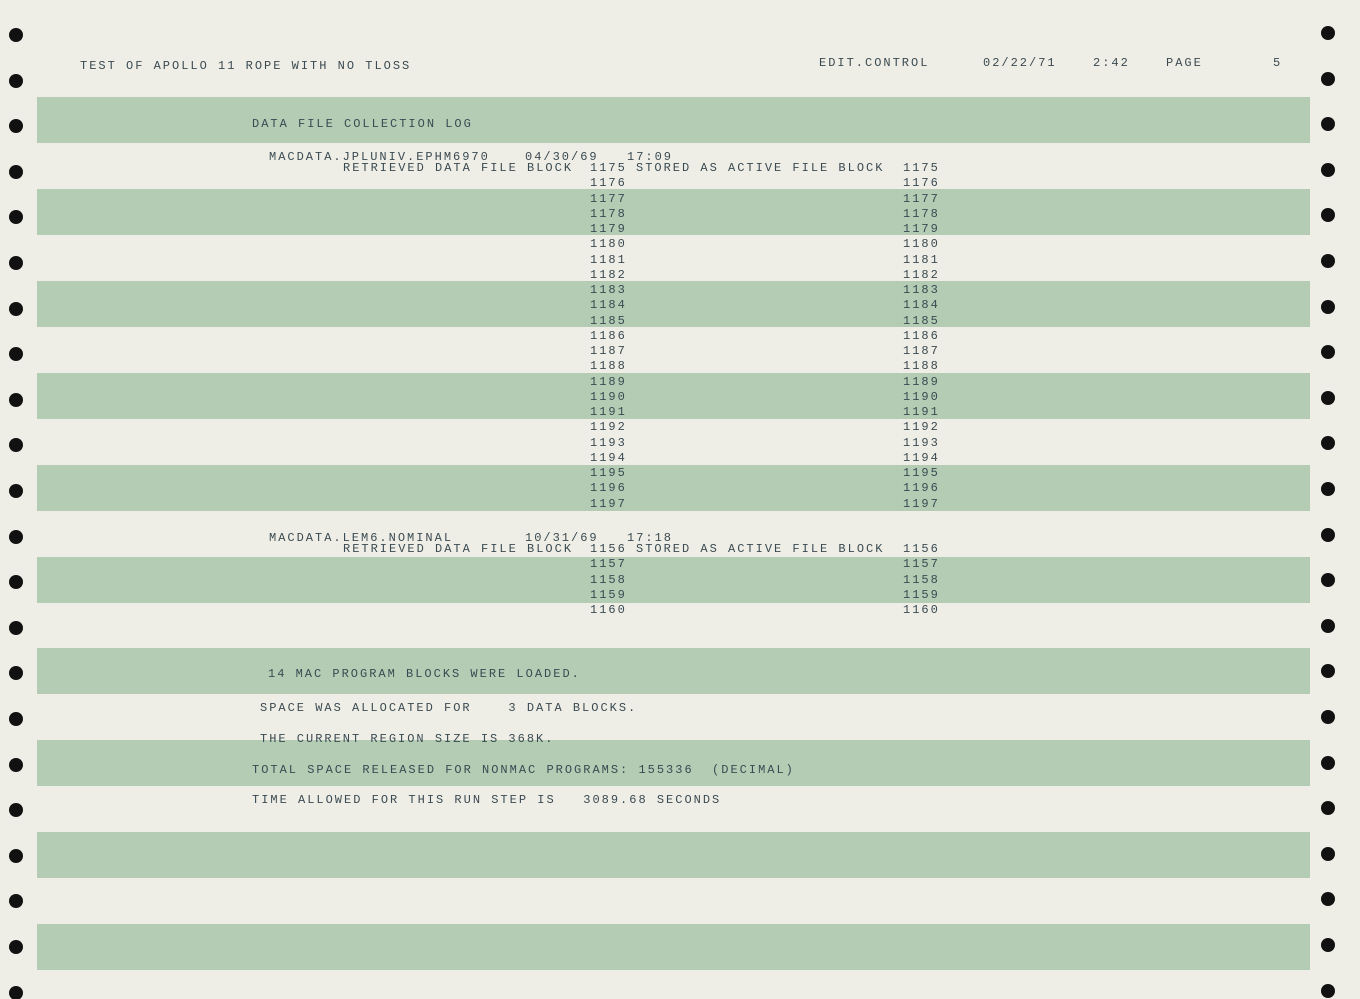 Image resolution: width=1360 pixels, height=999 pixels. I want to click on active-block: 1188, so click(921, 366).